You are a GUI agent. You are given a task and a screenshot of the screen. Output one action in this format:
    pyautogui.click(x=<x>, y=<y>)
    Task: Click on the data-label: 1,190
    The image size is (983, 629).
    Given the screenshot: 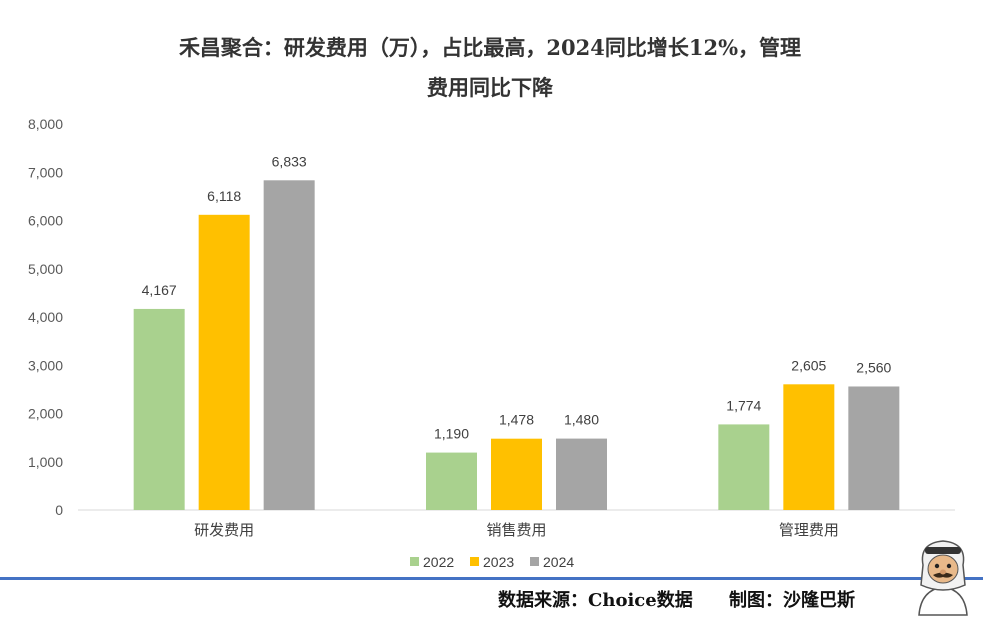 What is the action you would take?
    pyautogui.click(x=451, y=434)
    